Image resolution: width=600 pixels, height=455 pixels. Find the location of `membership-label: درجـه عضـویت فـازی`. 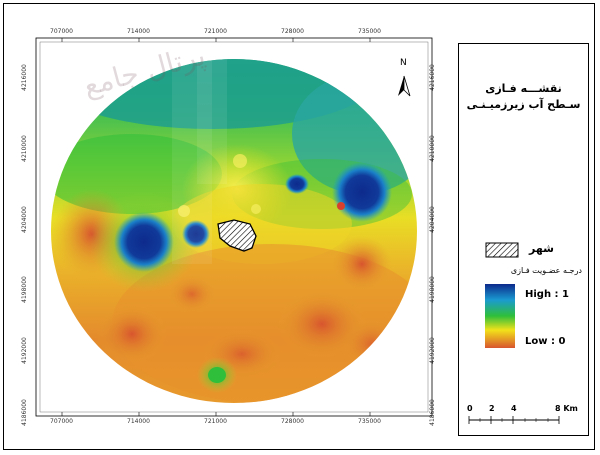

membership-label: درجـه عضـویت فـازی is located at coordinates (546, 270).